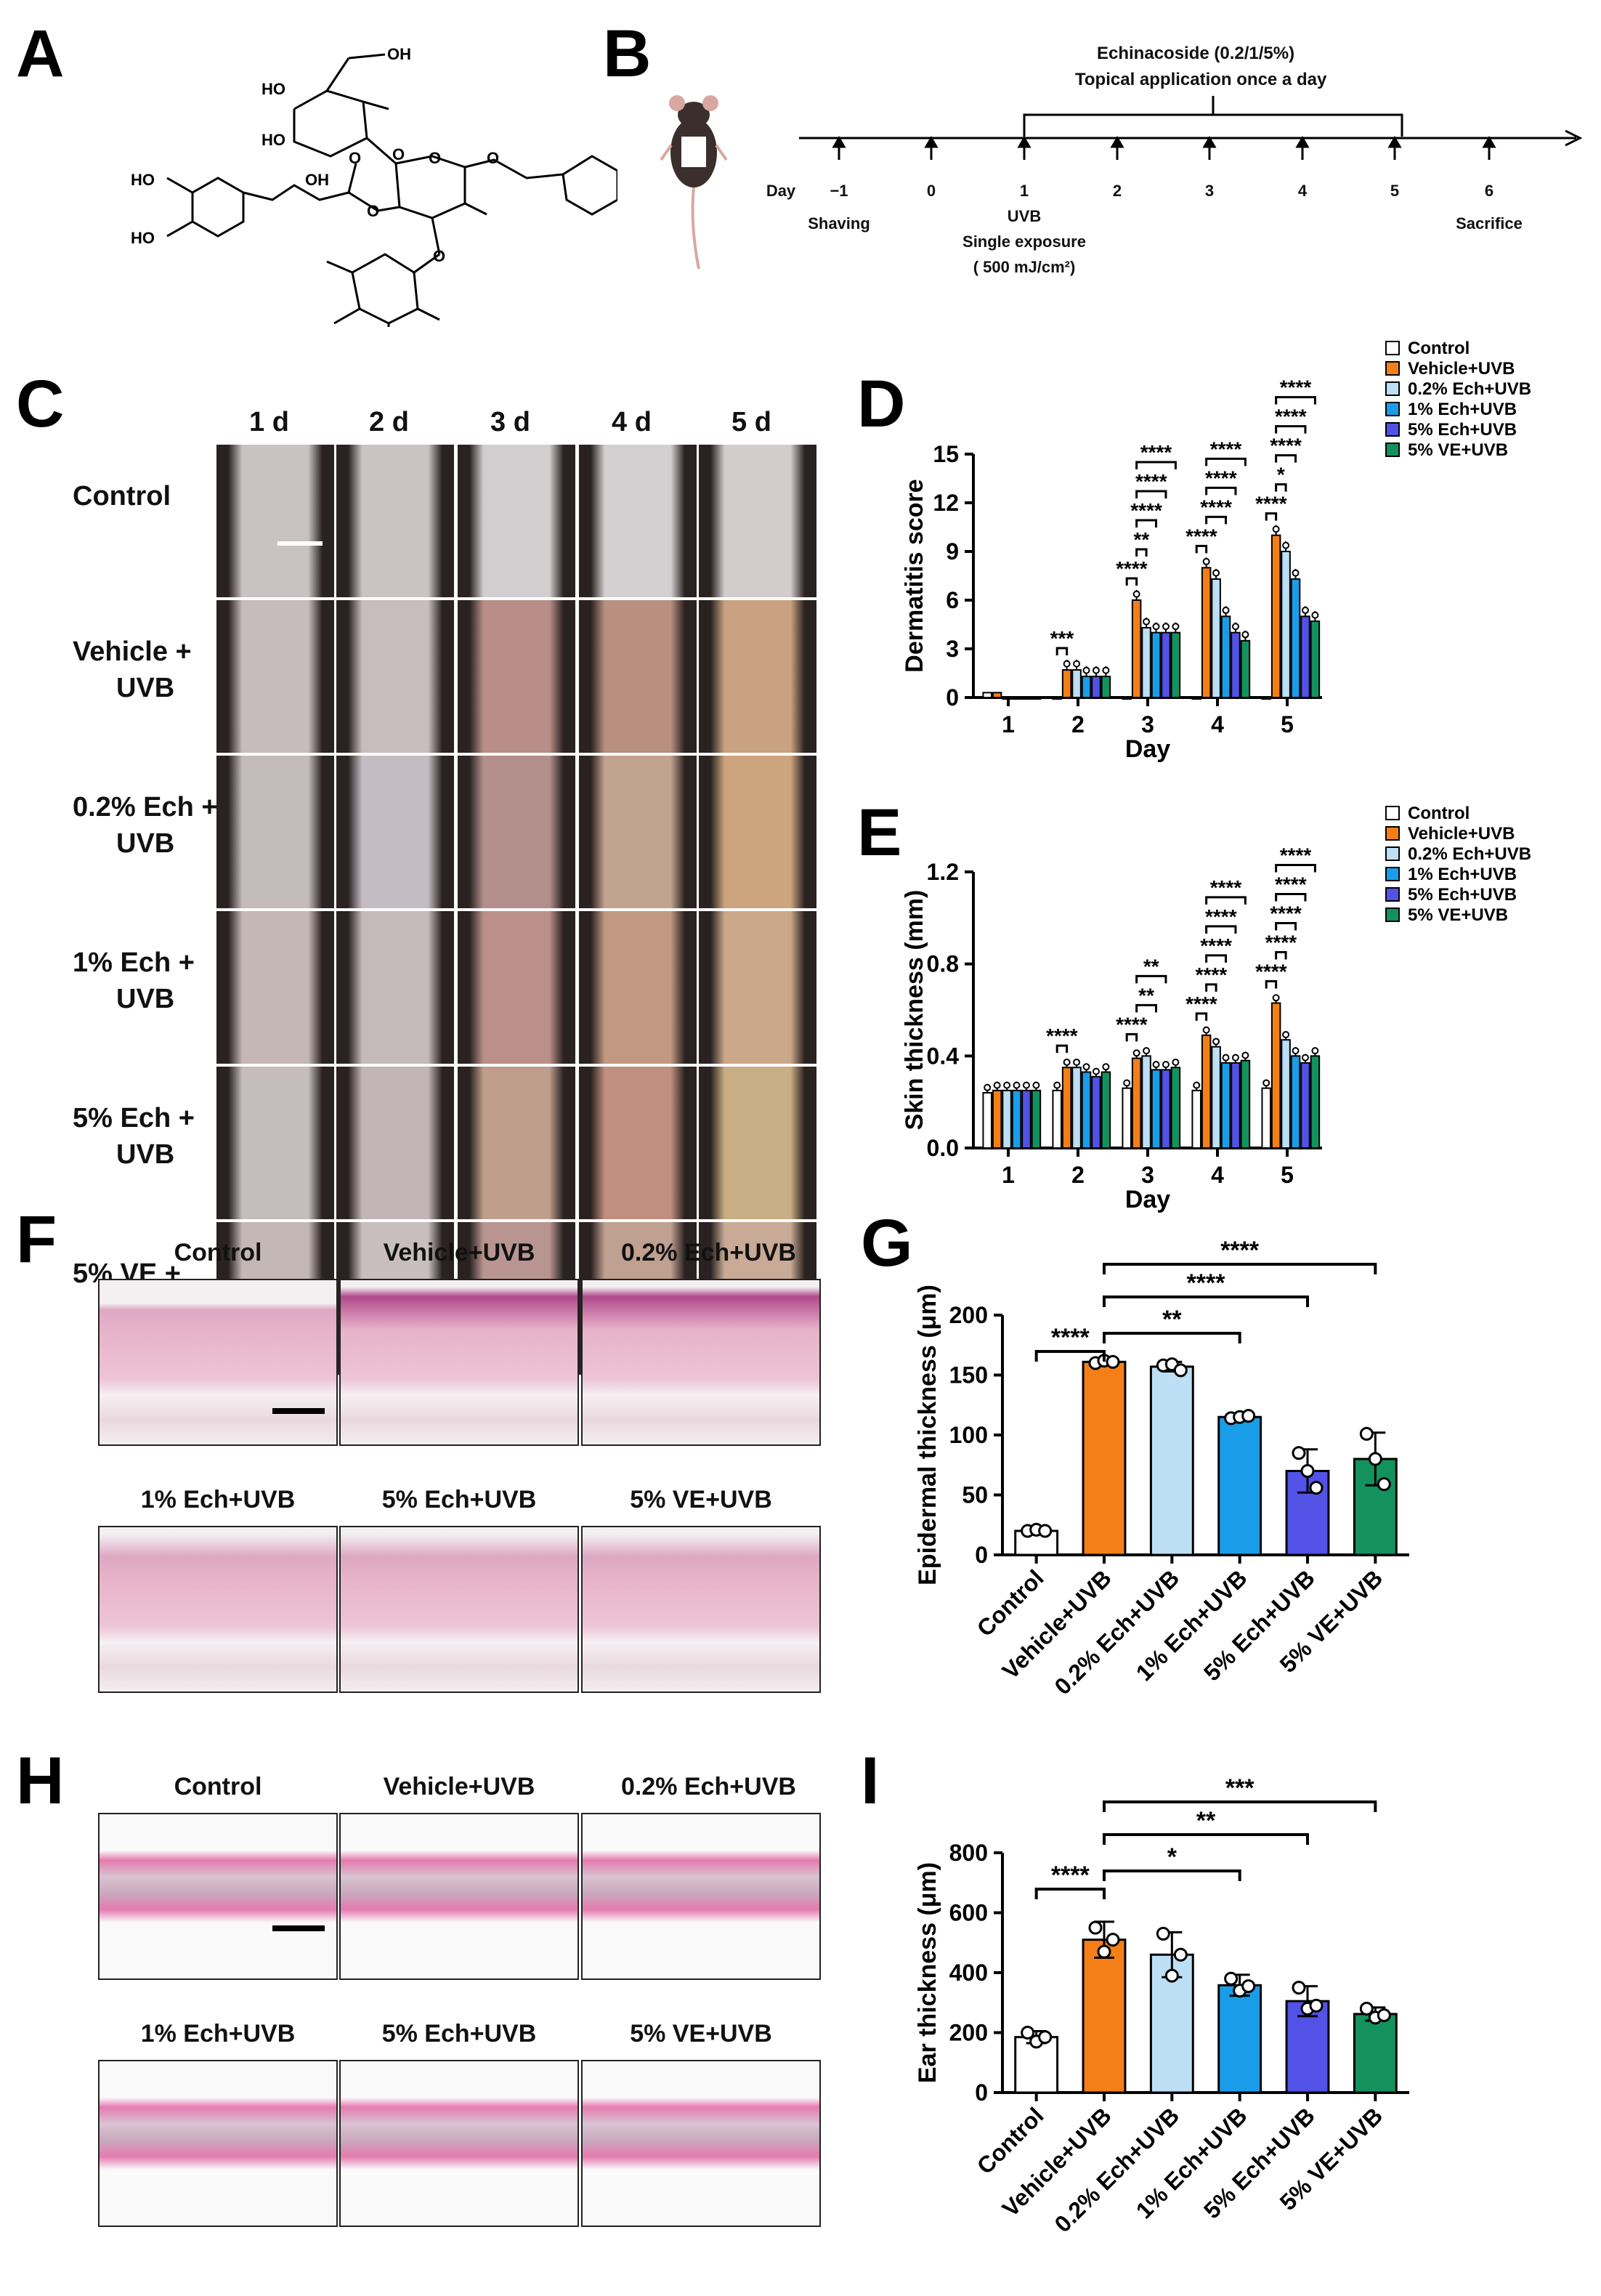 This screenshot has width=1601, height=2296. I want to click on significance-label: *, so click(1281, 475).